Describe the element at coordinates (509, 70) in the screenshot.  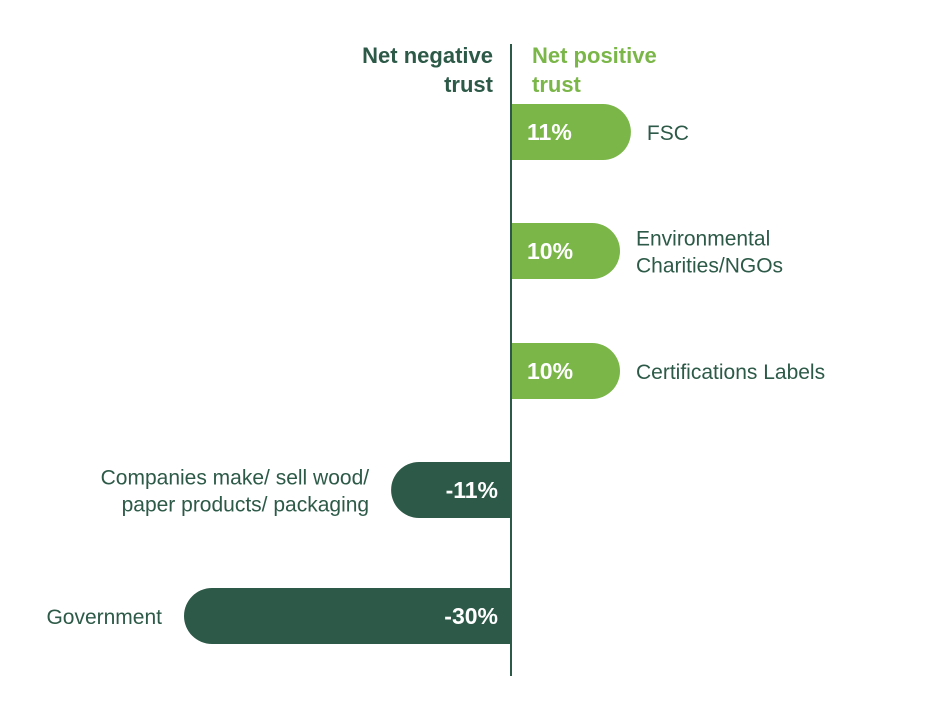
I see `chart-headers: Net negative trust Net positive trust` at that location.